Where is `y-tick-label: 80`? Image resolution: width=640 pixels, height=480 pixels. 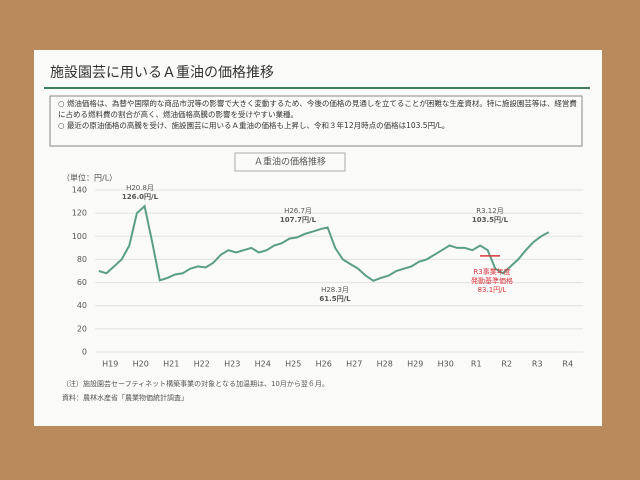
y-tick-label: 80 is located at coordinates (82, 259).